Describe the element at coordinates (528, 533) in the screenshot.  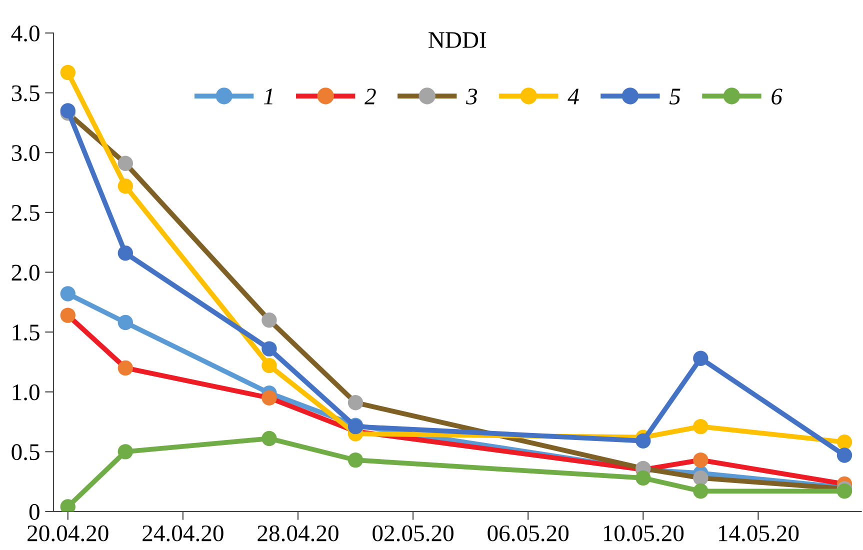
I see `x-tick-label: 06.05.20` at that location.